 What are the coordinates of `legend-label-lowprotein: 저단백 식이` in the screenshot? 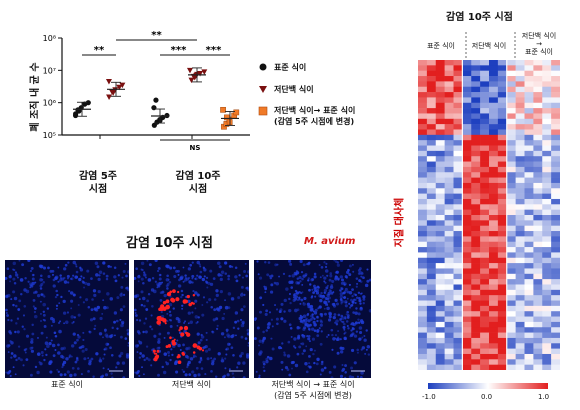 It's located at (294, 89).